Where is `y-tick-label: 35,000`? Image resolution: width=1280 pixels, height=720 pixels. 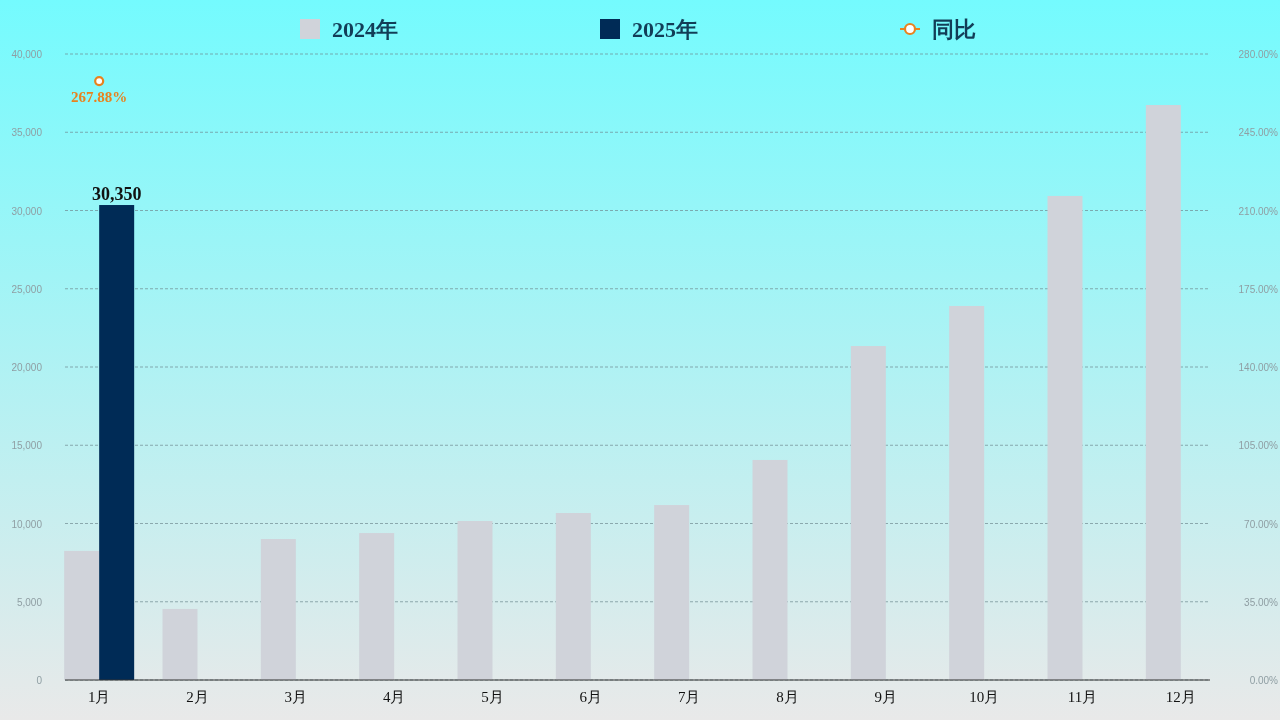 y-tick-label: 35,000 is located at coordinates (27, 133).